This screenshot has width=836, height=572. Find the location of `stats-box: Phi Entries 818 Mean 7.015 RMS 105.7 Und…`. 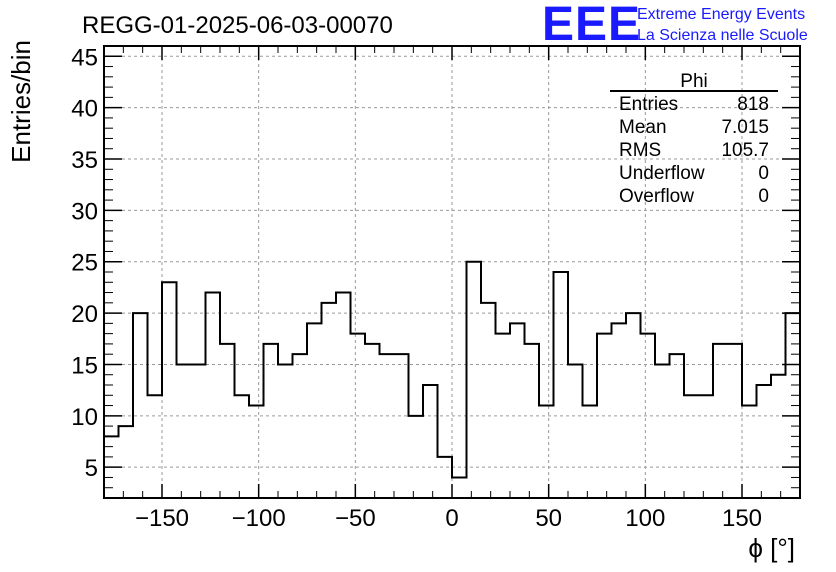

stats-box: Phi Entries 818 Mean 7.015 RMS 105.7 Und… is located at coordinates (694, 139).